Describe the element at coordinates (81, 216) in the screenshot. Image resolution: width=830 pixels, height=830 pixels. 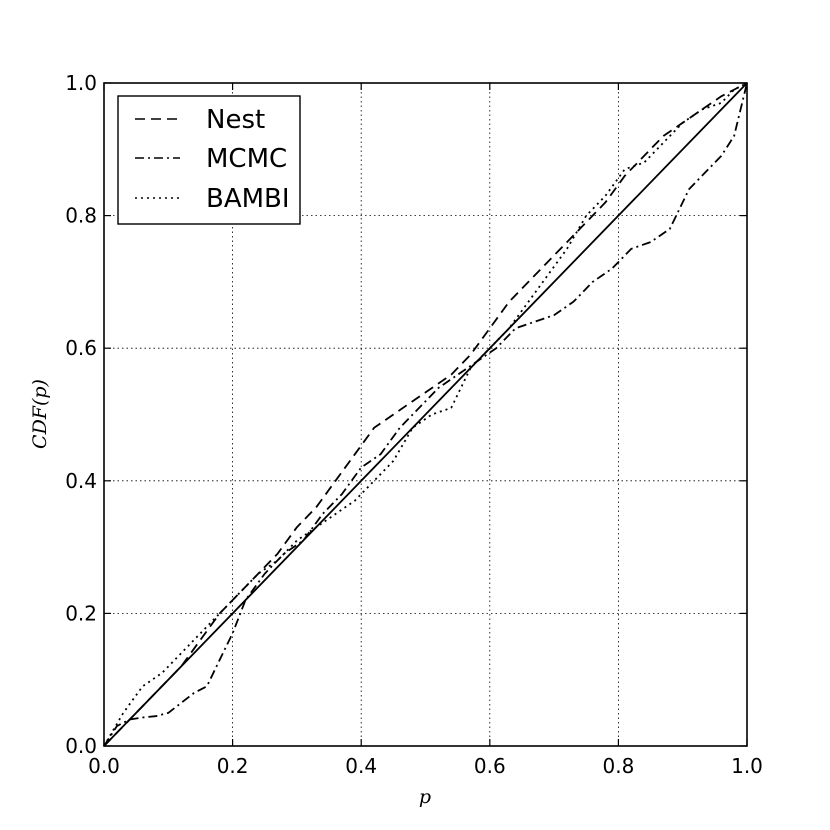
I see `y-tick-label: 0.8` at that location.